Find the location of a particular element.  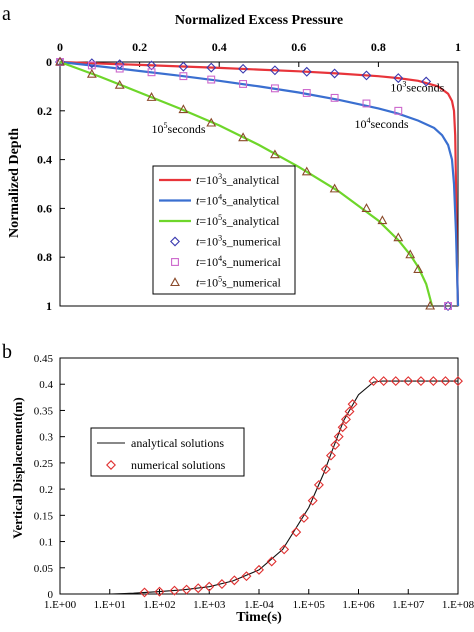

annotation-2: 104seconds is located at coordinates (382, 123).